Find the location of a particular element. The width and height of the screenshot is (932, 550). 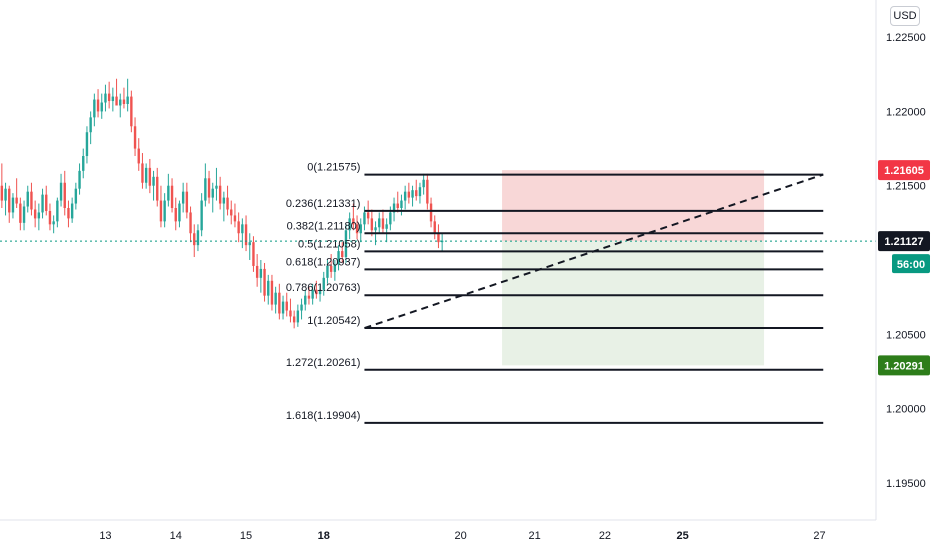

currency-button: USD is located at coordinates (905, 16).